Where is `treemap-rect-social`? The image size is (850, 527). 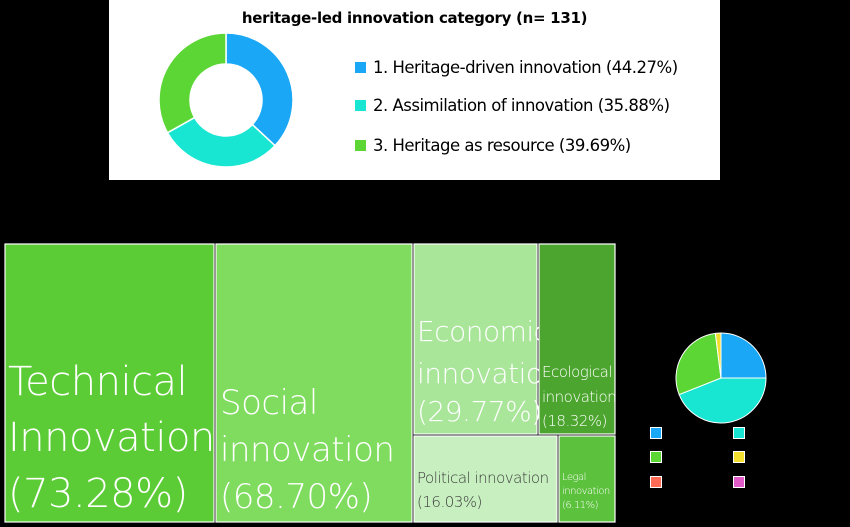 treemap-rect-social is located at coordinates (314, 383).